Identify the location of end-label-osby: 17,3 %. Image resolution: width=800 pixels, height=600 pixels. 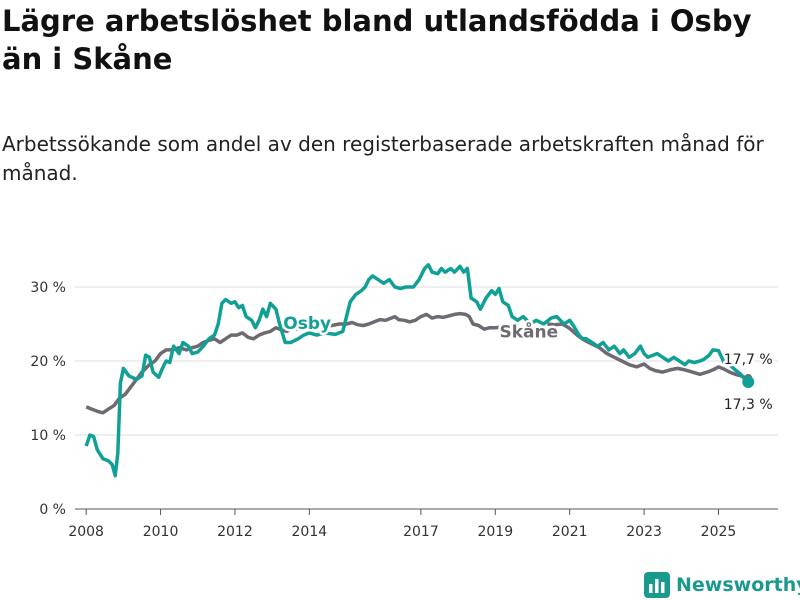
(748, 405).